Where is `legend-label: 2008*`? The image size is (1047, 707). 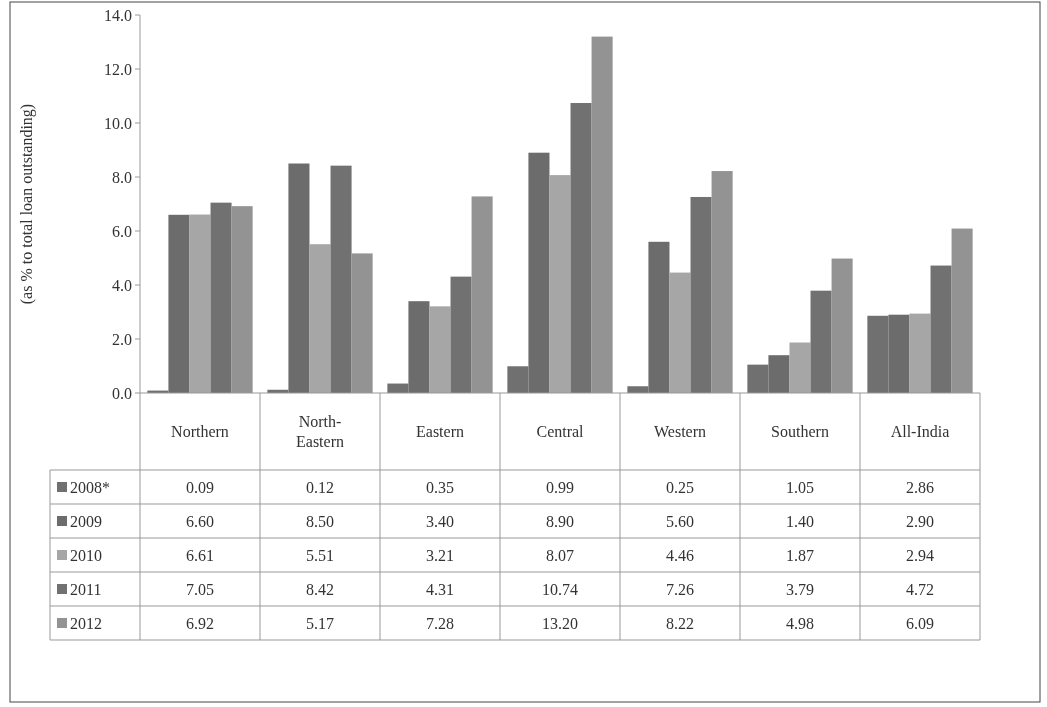
legend-label: 2008* is located at coordinates (90, 487).